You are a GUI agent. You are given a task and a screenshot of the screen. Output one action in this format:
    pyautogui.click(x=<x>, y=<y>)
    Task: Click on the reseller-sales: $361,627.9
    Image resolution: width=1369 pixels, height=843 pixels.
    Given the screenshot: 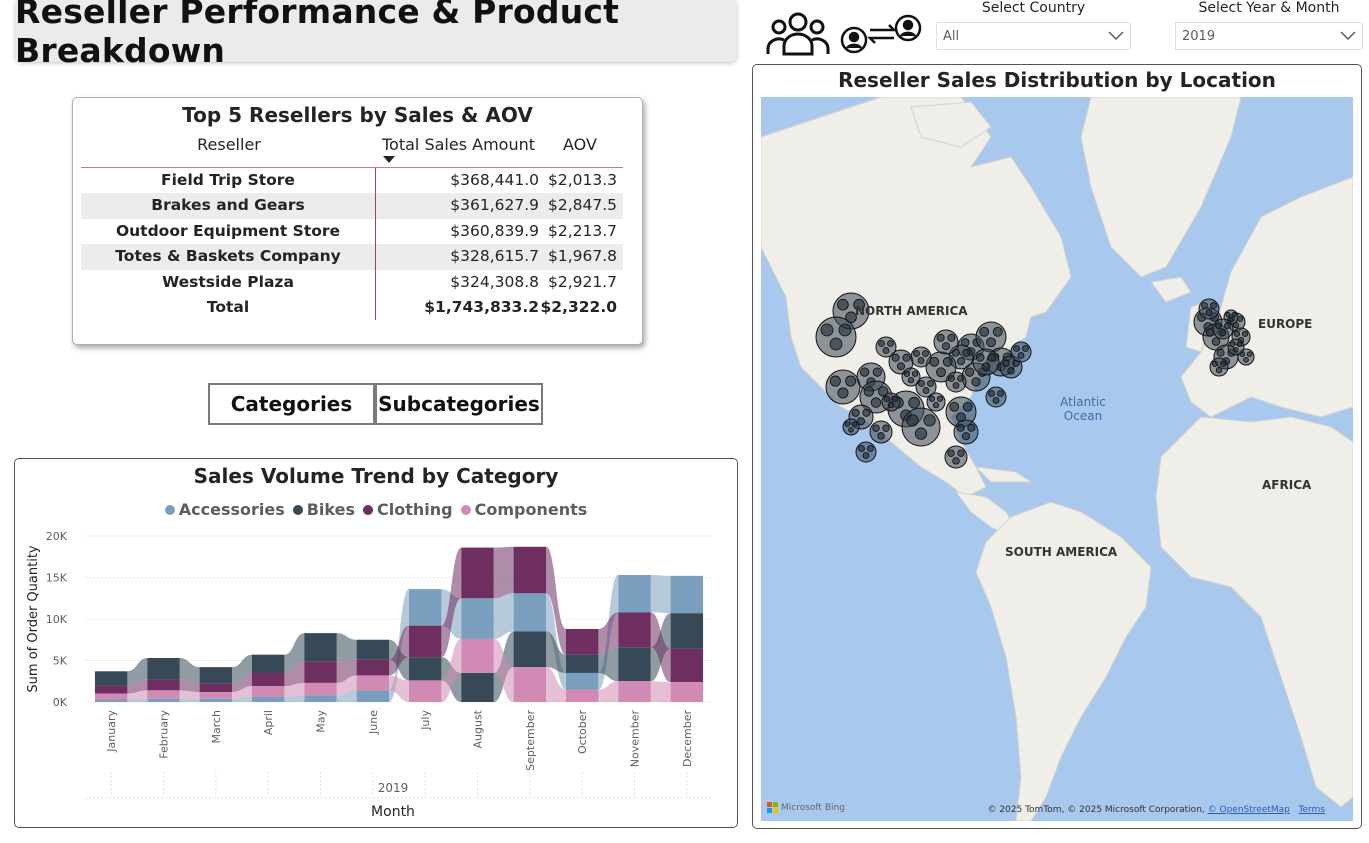 What is the action you would take?
    pyautogui.click(x=494, y=205)
    